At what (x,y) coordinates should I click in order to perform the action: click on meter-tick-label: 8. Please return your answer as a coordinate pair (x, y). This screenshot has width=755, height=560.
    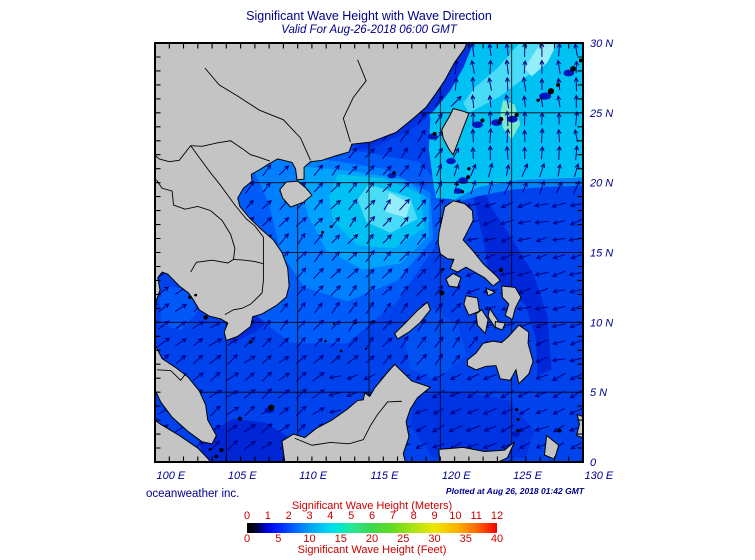
    Looking at the image, I should click on (414, 516).